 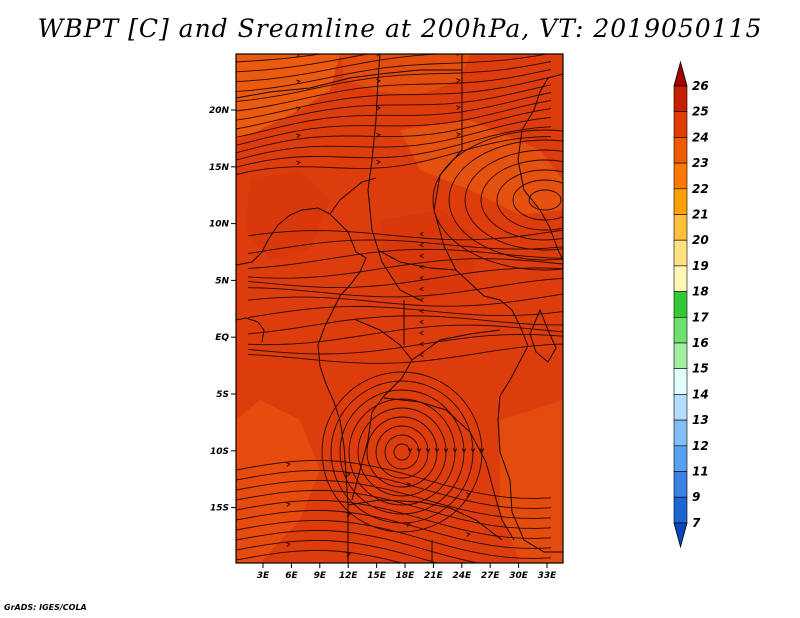 I want to click on lon-tick-label: 33E, so click(x=548, y=576).